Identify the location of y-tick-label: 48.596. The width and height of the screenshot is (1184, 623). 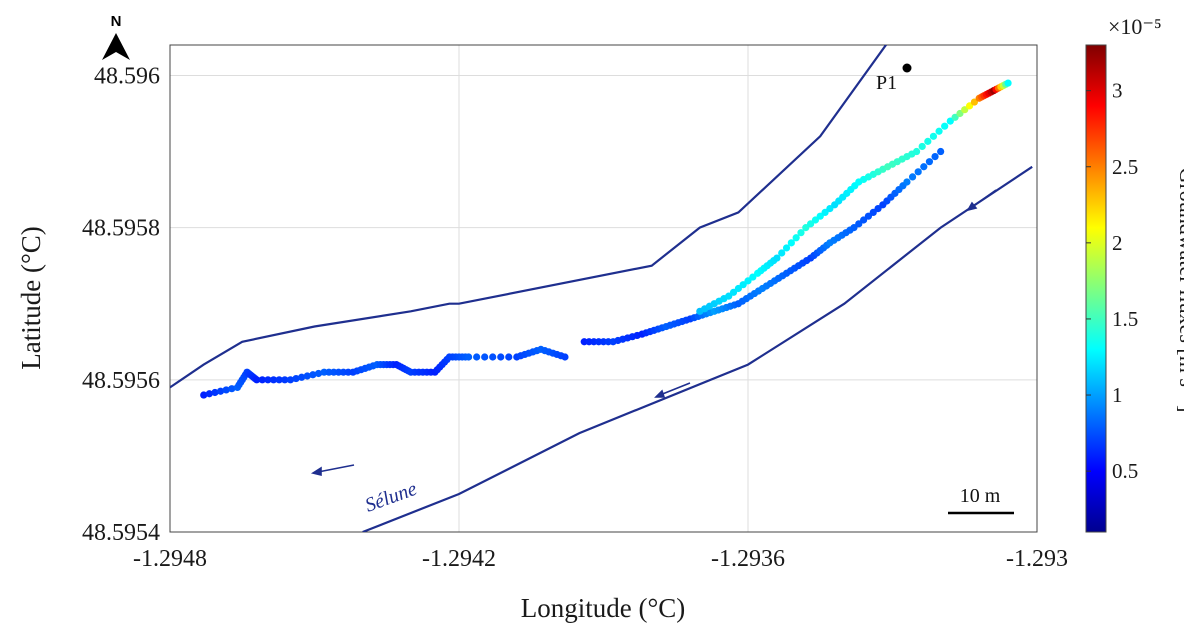
(127, 76).